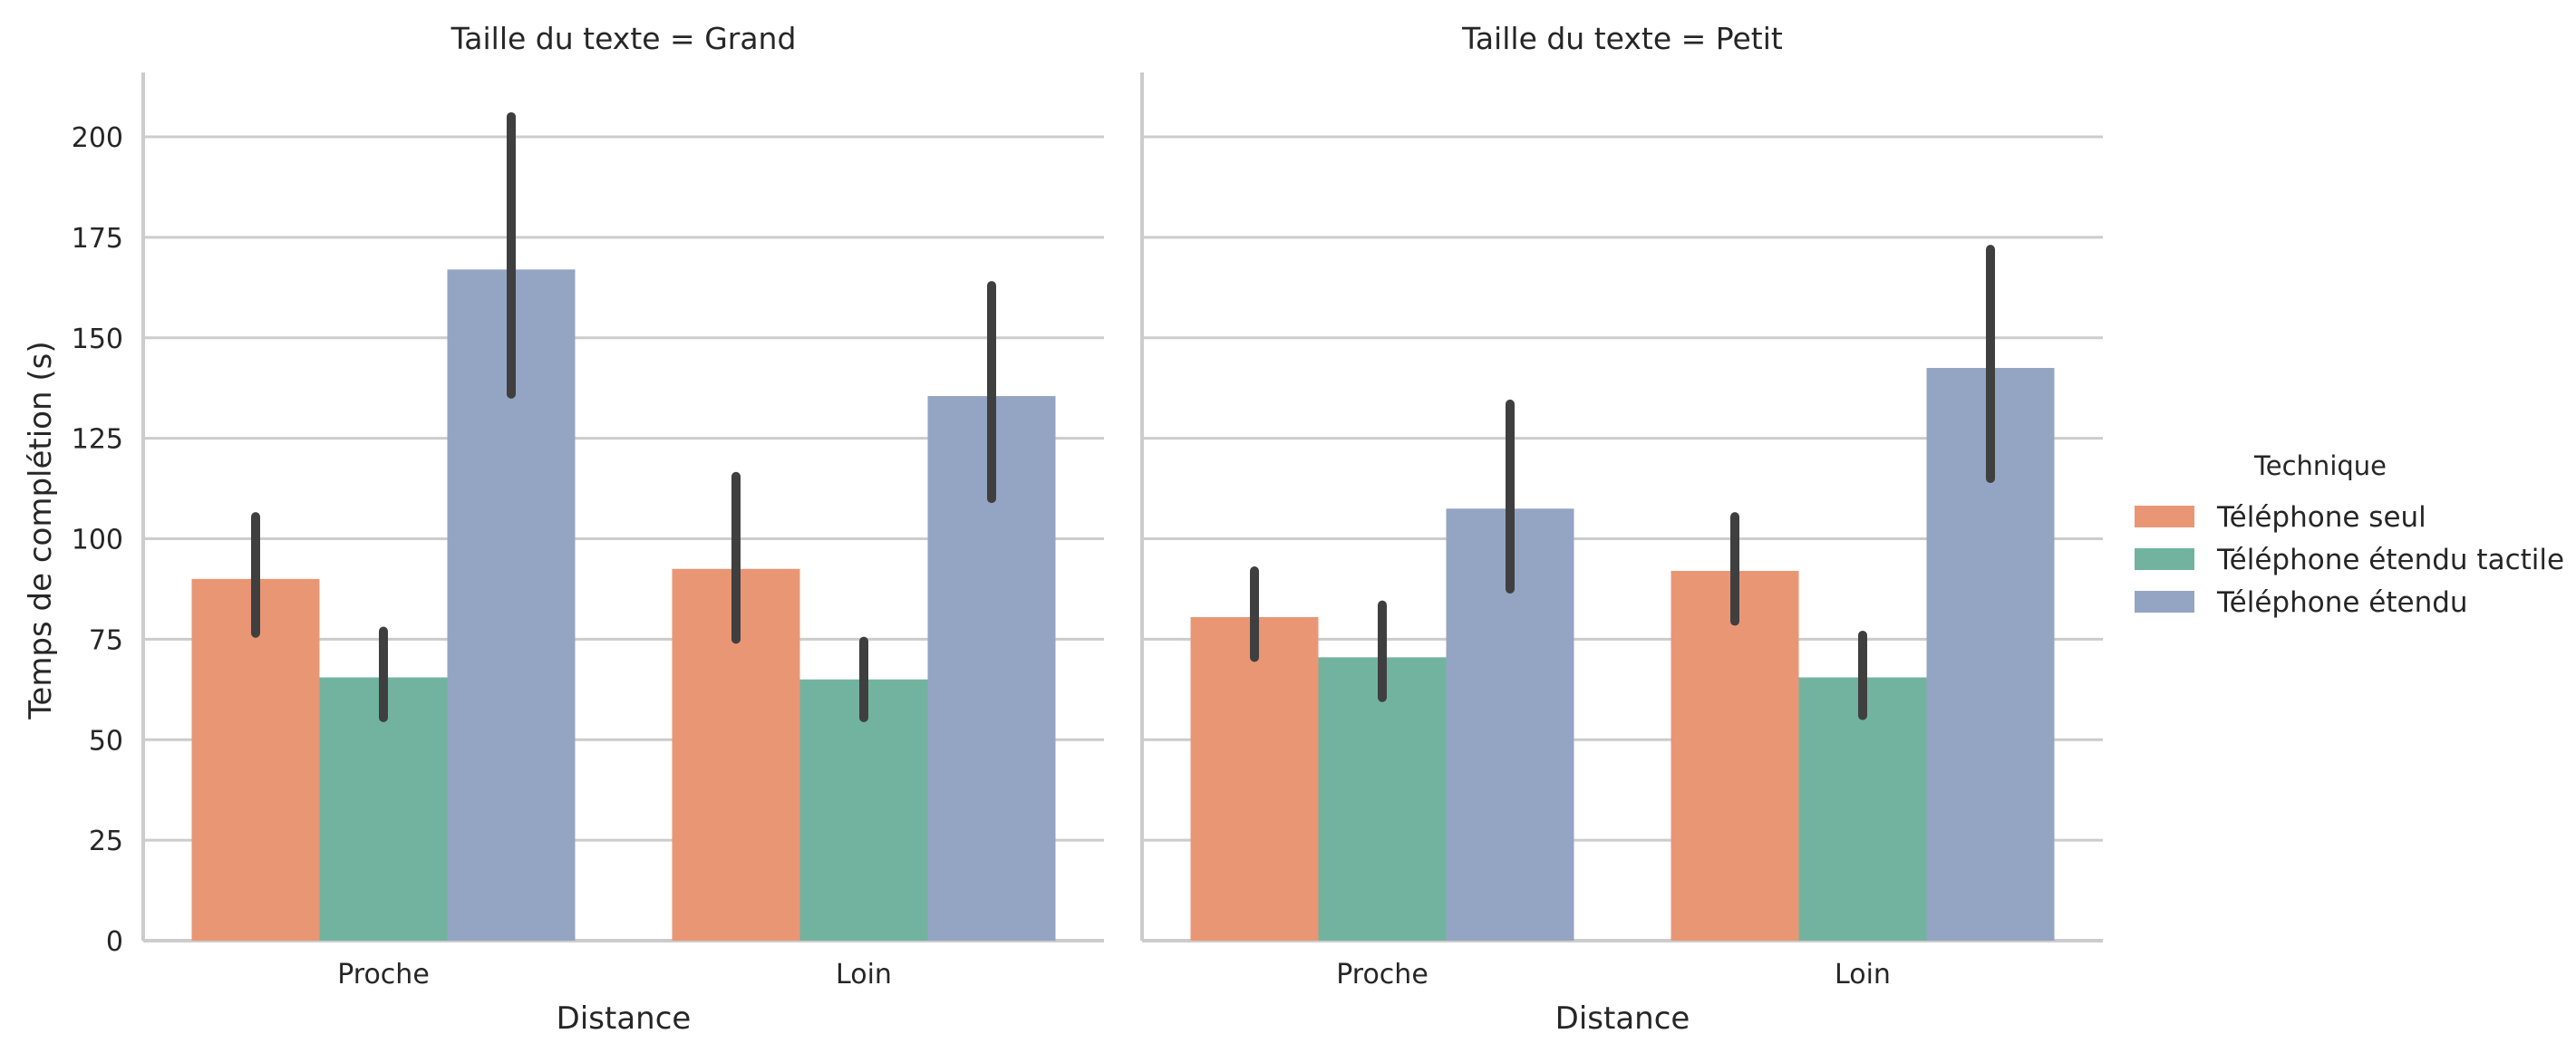  Describe the element at coordinates (97, 138) in the screenshot. I see `y-tick-label: 200` at that location.